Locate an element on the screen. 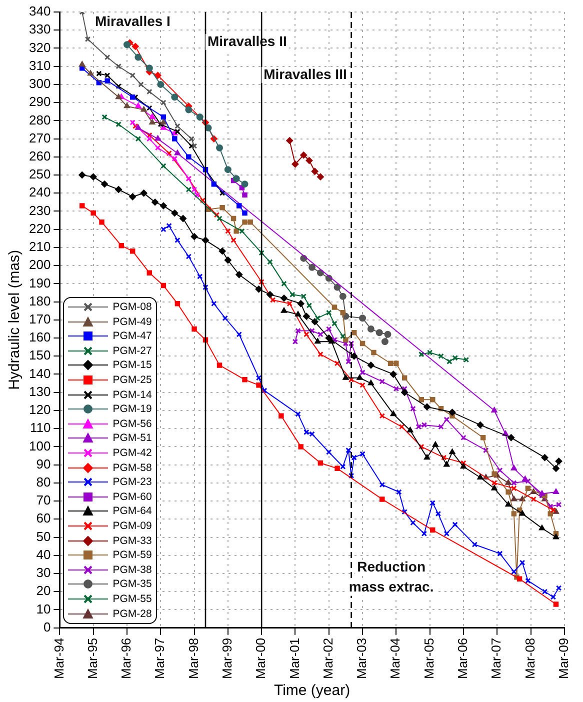 The image size is (583, 702). y-tick-label: 180 is located at coordinates (39, 300).